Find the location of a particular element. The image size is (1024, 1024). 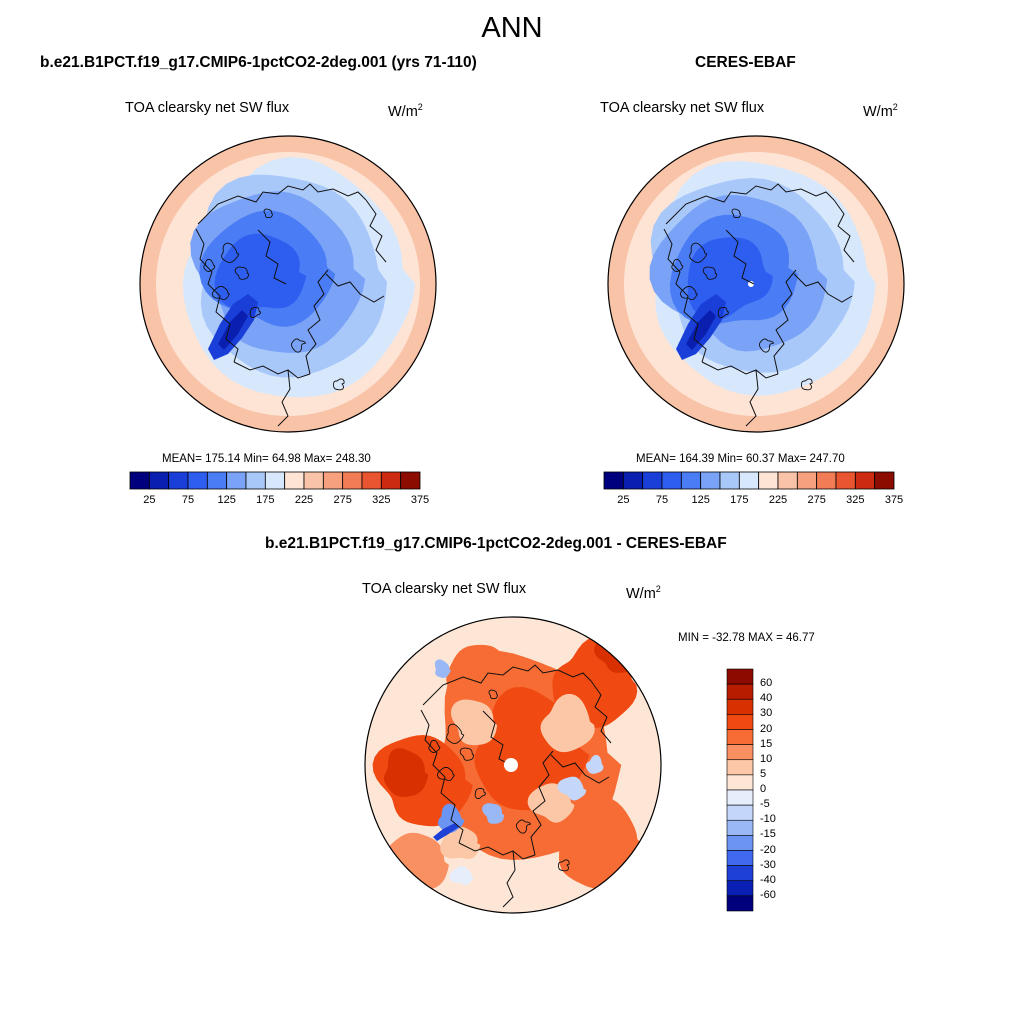

obs-colorbar-tick-label: 125 is located at coordinates (700, 500).